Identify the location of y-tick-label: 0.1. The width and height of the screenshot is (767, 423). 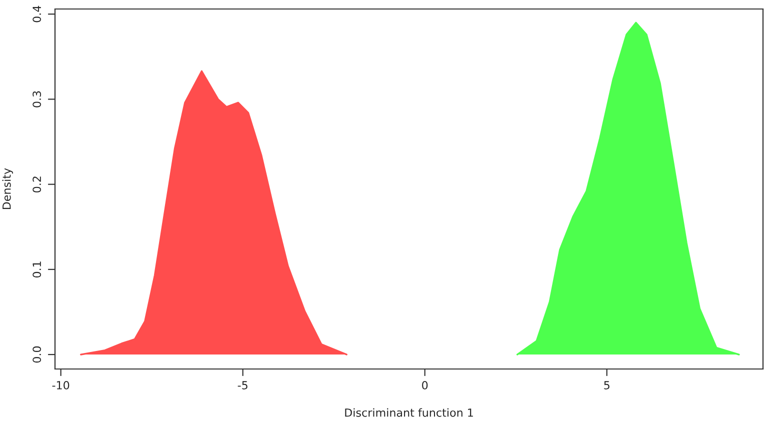
(37, 270).